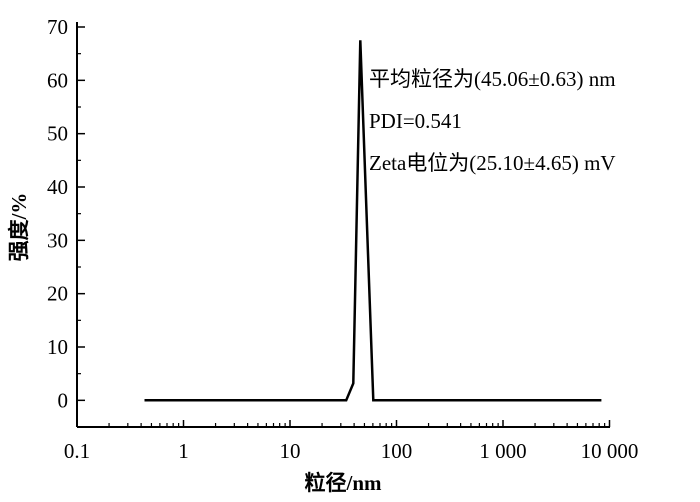 The height and width of the screenshot is (502, 700). I want to click on annotation-zeta: Zeta电位为(25.10±4.65) mV, so click(492, 163).